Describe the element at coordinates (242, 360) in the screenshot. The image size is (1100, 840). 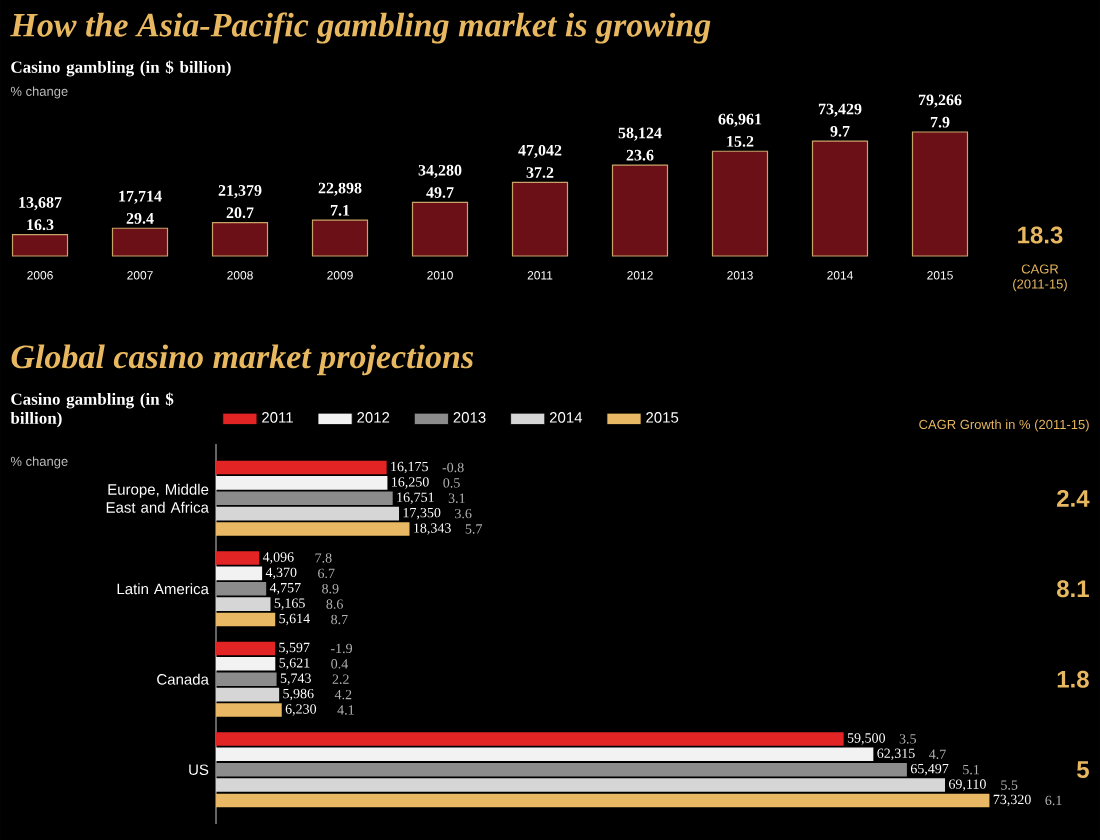
I see `chart-title: Global casino market projections` at that location.